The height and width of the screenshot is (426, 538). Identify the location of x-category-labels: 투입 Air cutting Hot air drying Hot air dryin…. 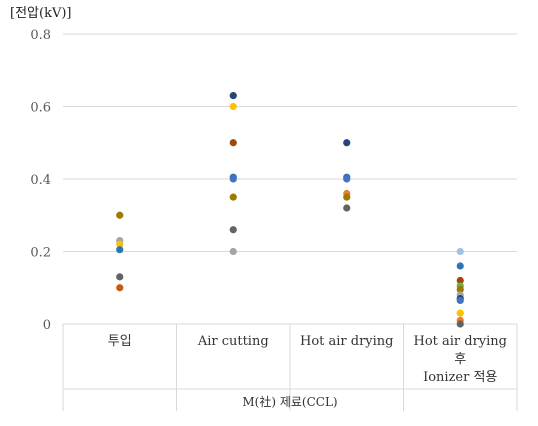
(307, 359).